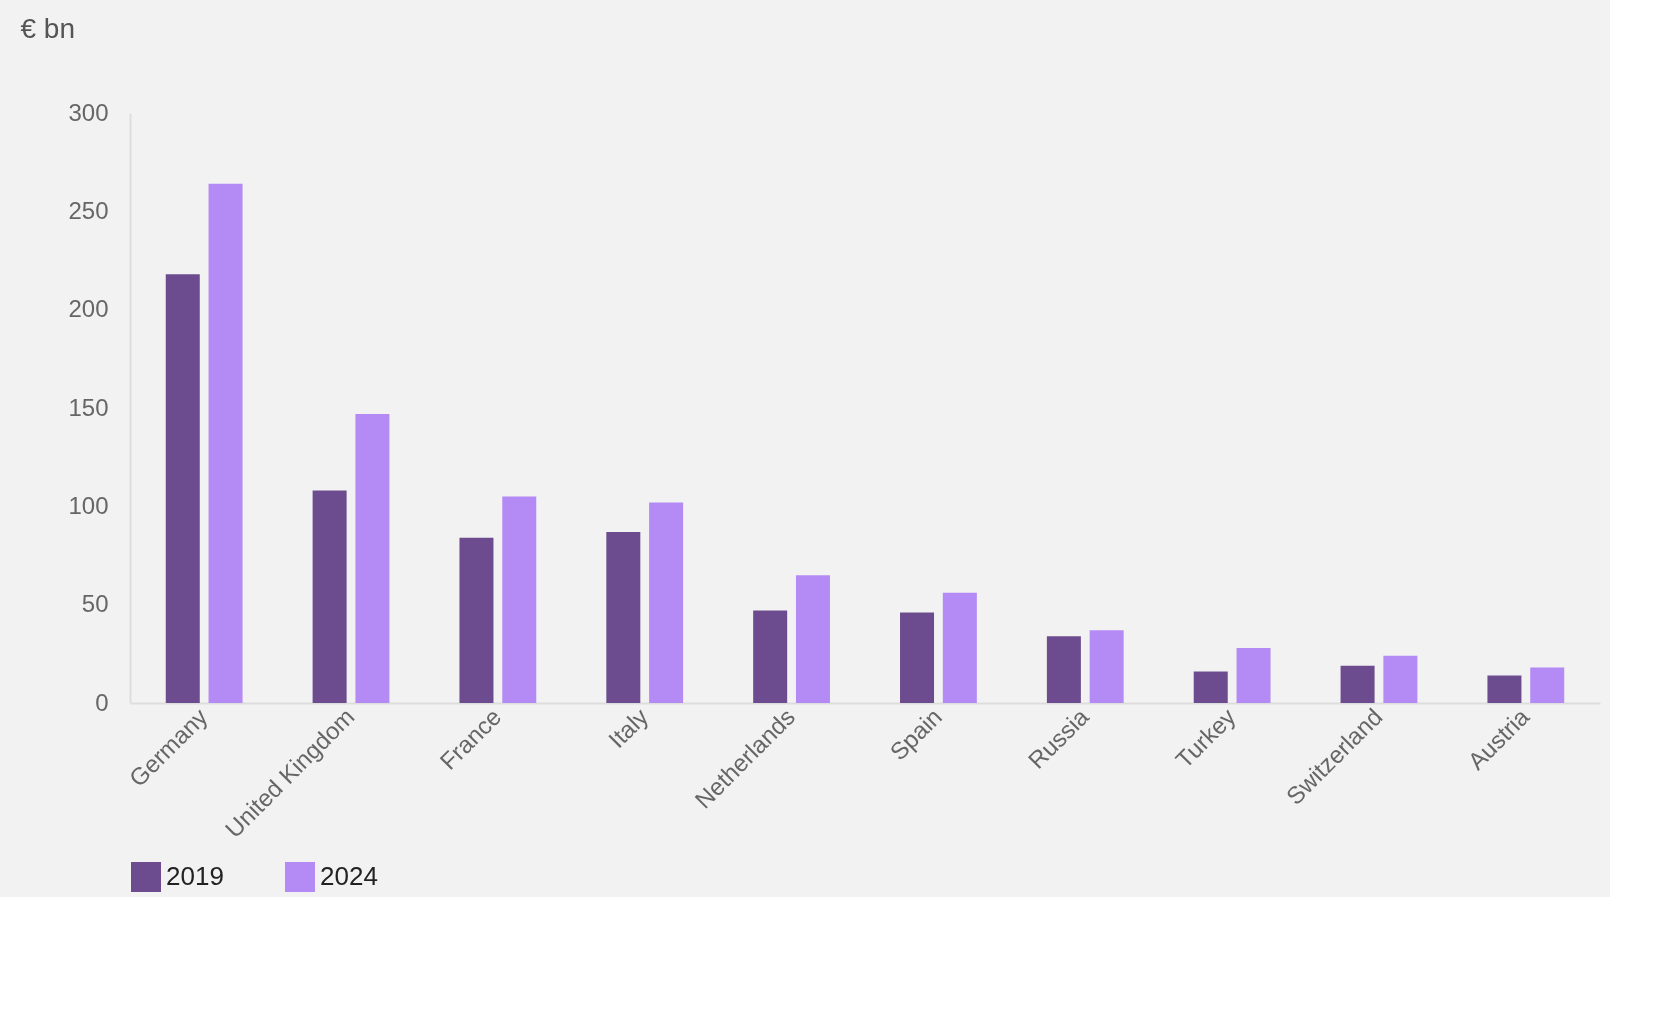 This screenshot has width=1653, height=1014. I want to click on x-tick-label: Italy, so click(628, 728).